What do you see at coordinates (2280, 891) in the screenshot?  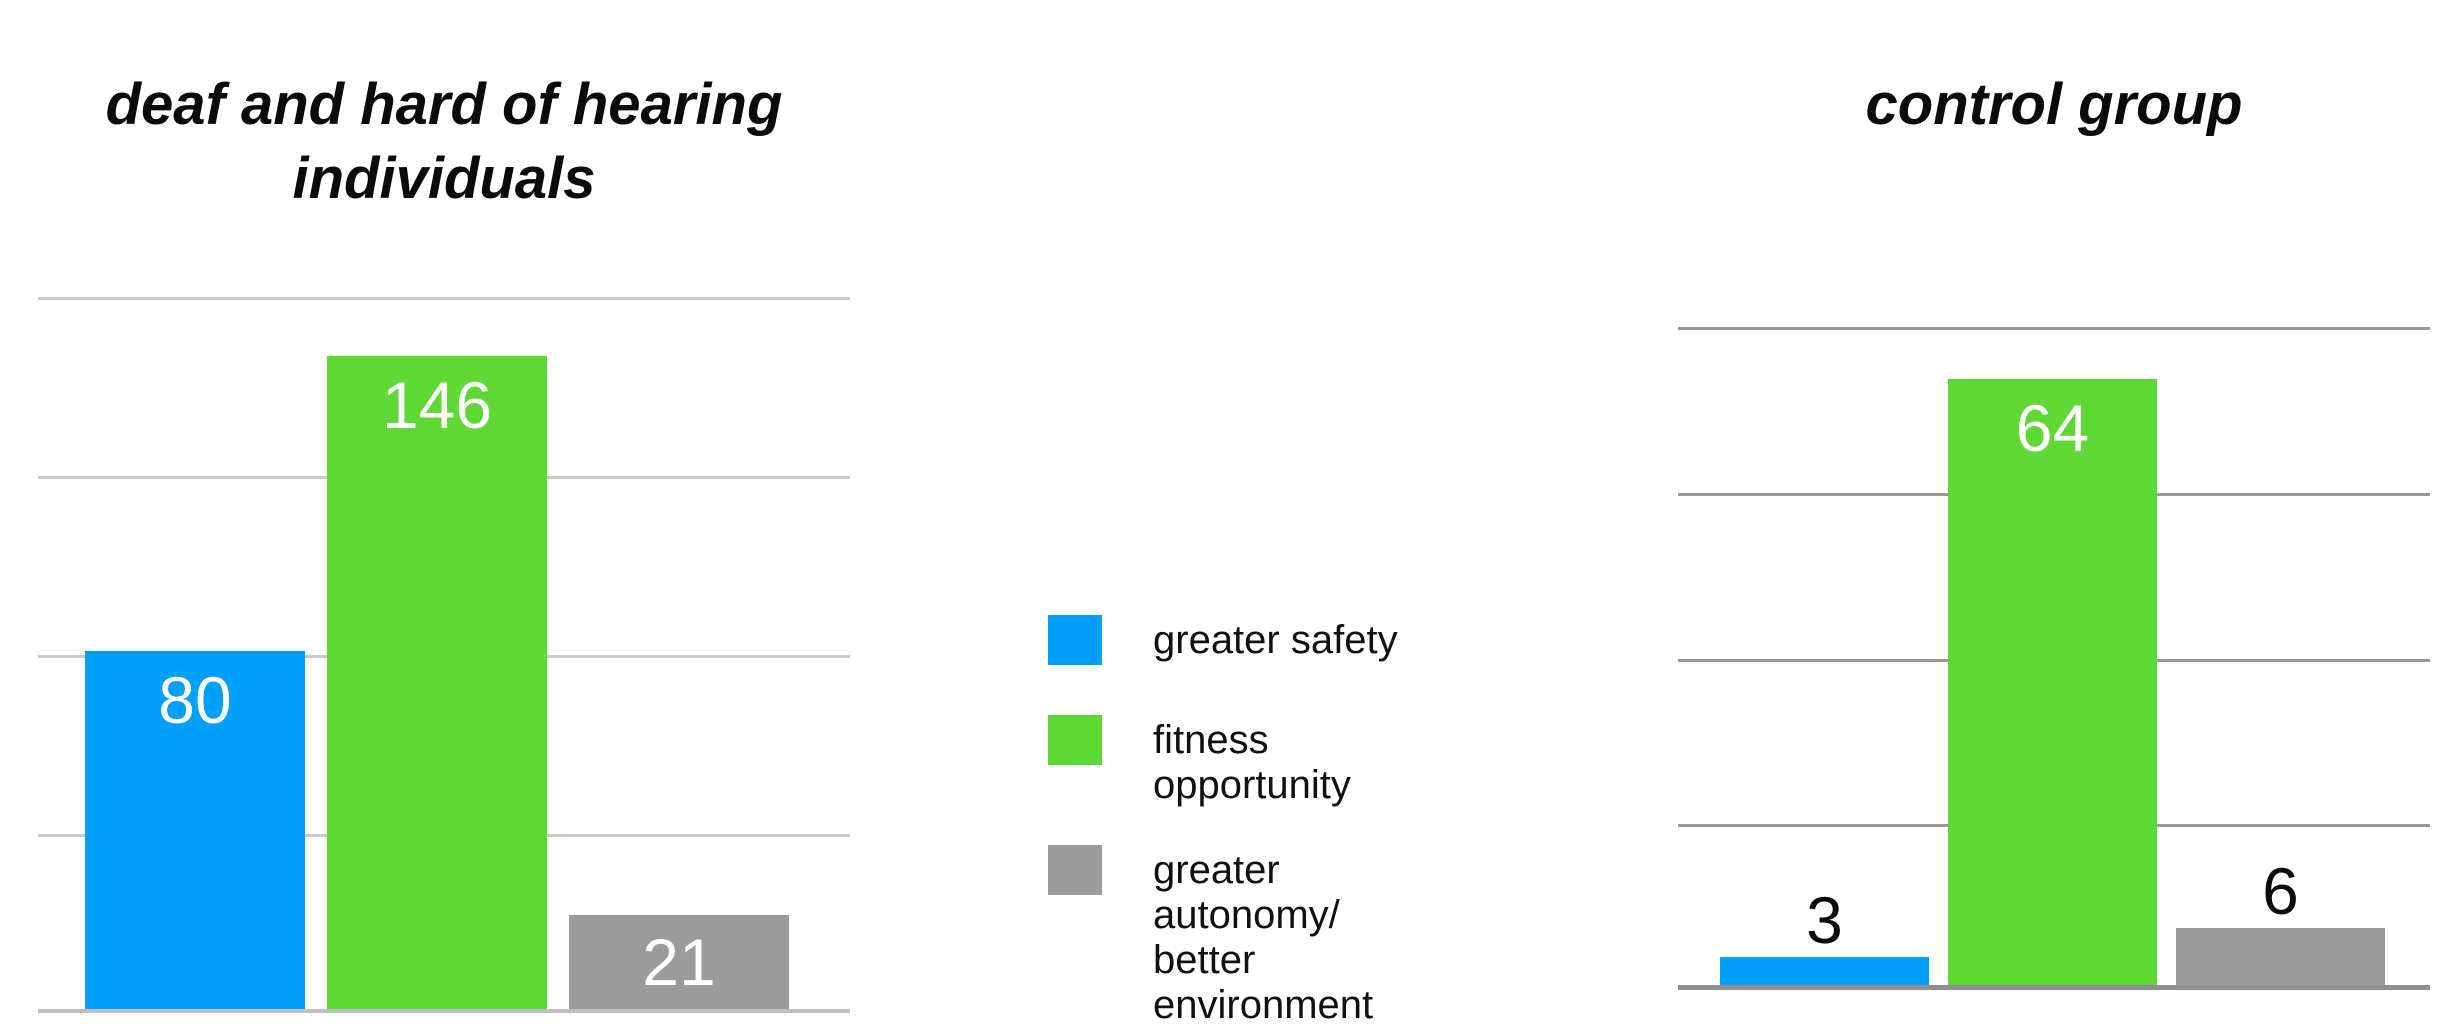 I see `bar-value-label: 6` at bounding box center [2280, 891].